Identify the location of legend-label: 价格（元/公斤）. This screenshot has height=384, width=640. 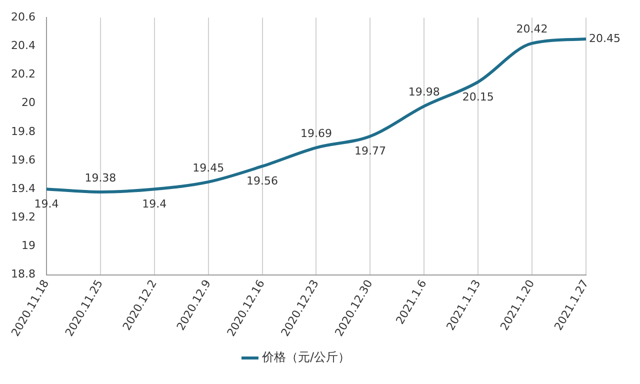
(305, 357).